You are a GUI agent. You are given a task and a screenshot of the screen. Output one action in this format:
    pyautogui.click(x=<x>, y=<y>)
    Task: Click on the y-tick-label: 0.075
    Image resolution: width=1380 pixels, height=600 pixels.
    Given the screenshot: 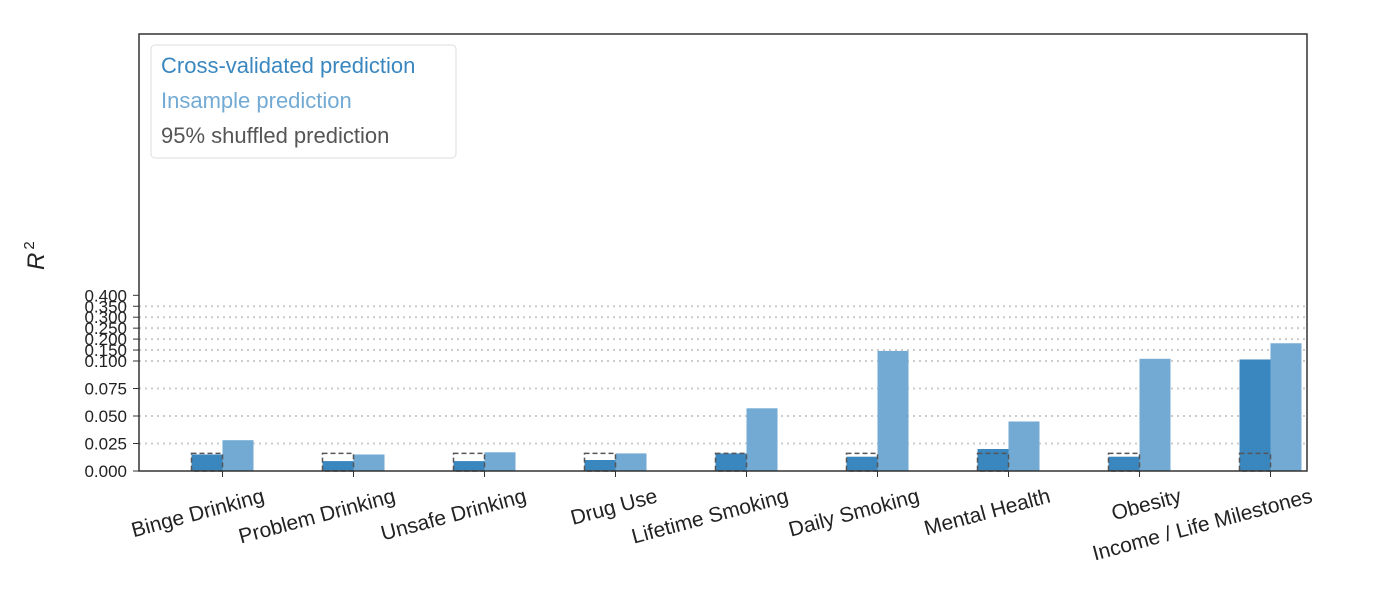 What is the action you would take?
    pyautogui.click(x=105, y=389)
    